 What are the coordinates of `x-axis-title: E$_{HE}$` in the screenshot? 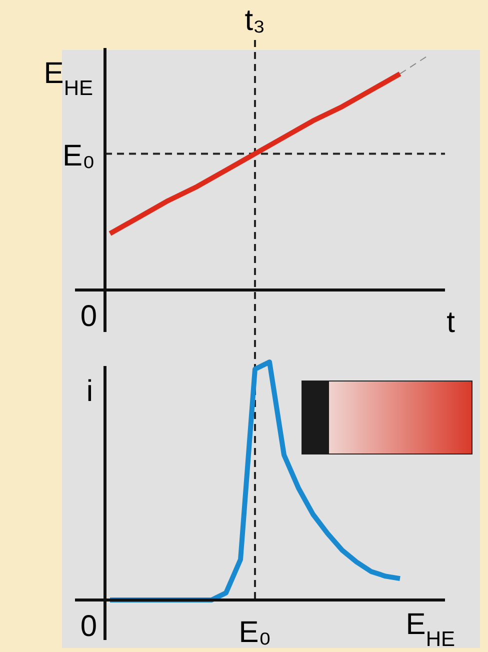 It's located at (430, 629).